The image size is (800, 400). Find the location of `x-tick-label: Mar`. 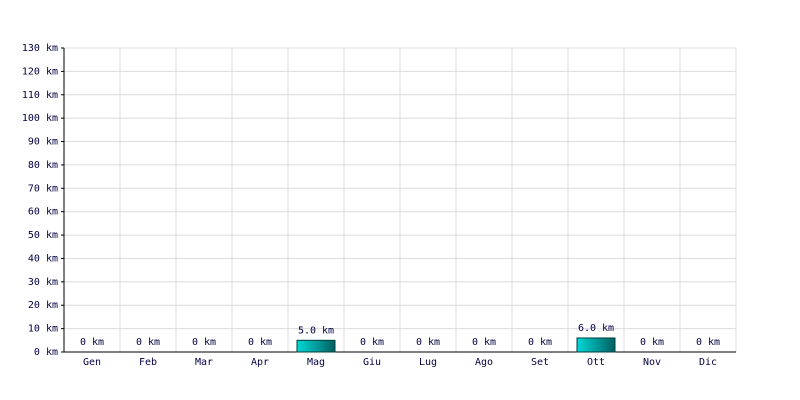

x-tick-label: Mar is located at coordinates (204, 362).